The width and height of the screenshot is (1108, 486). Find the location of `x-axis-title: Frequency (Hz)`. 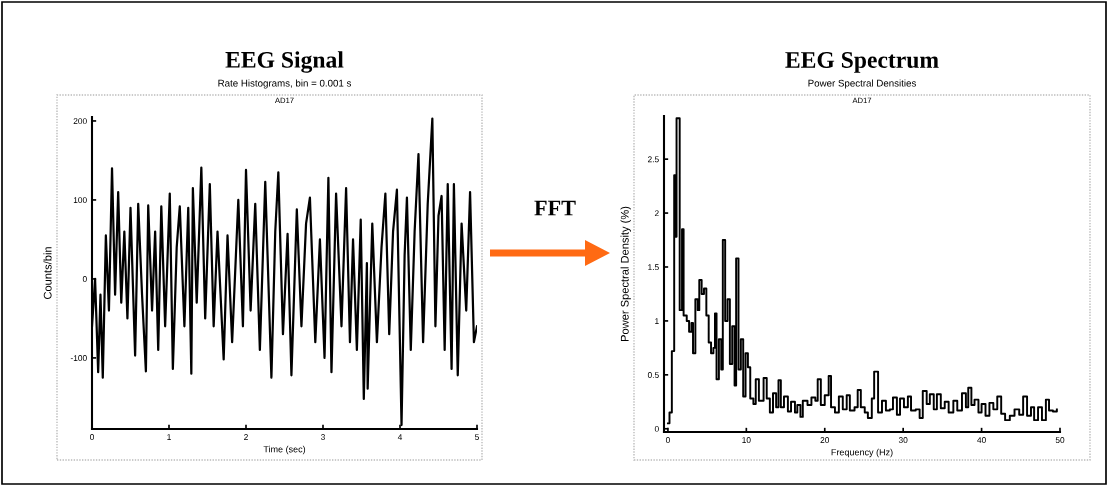

x-axis-title: Frequency (Hz) is located at coordinates (862, 453).